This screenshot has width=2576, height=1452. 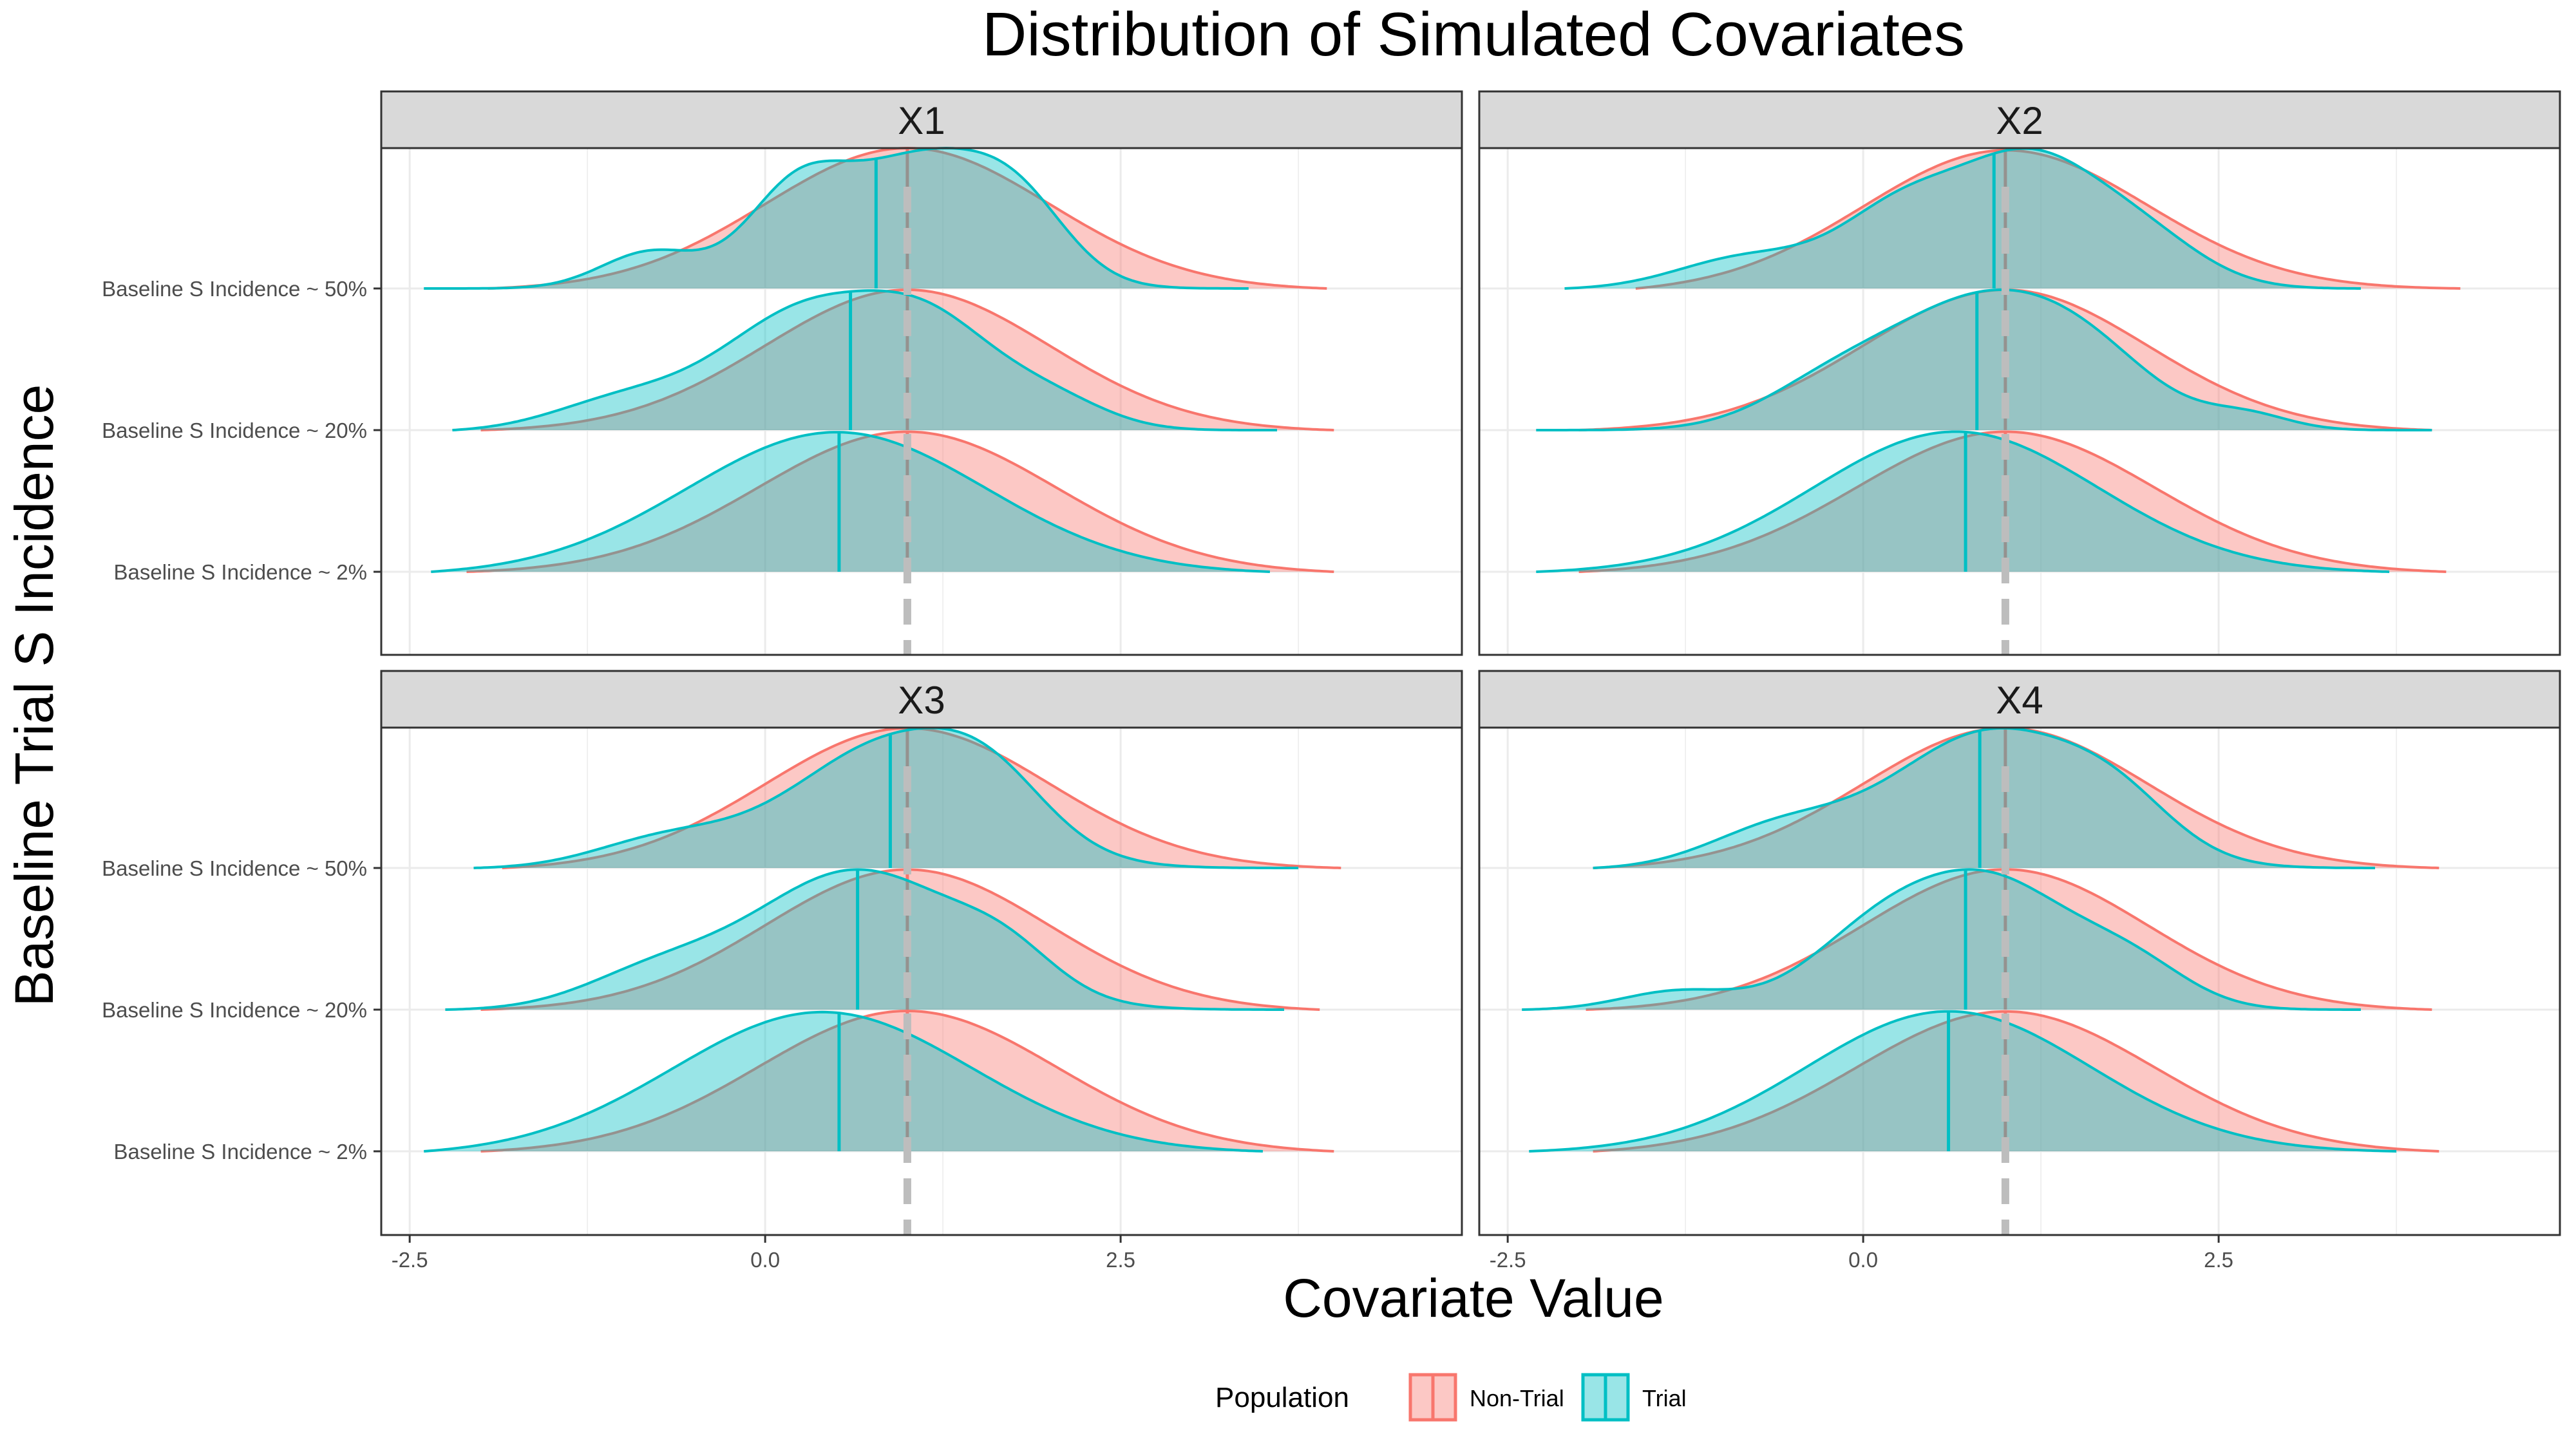 I want to click on facet-title-x4: X4, so click(x=2020, y=700).